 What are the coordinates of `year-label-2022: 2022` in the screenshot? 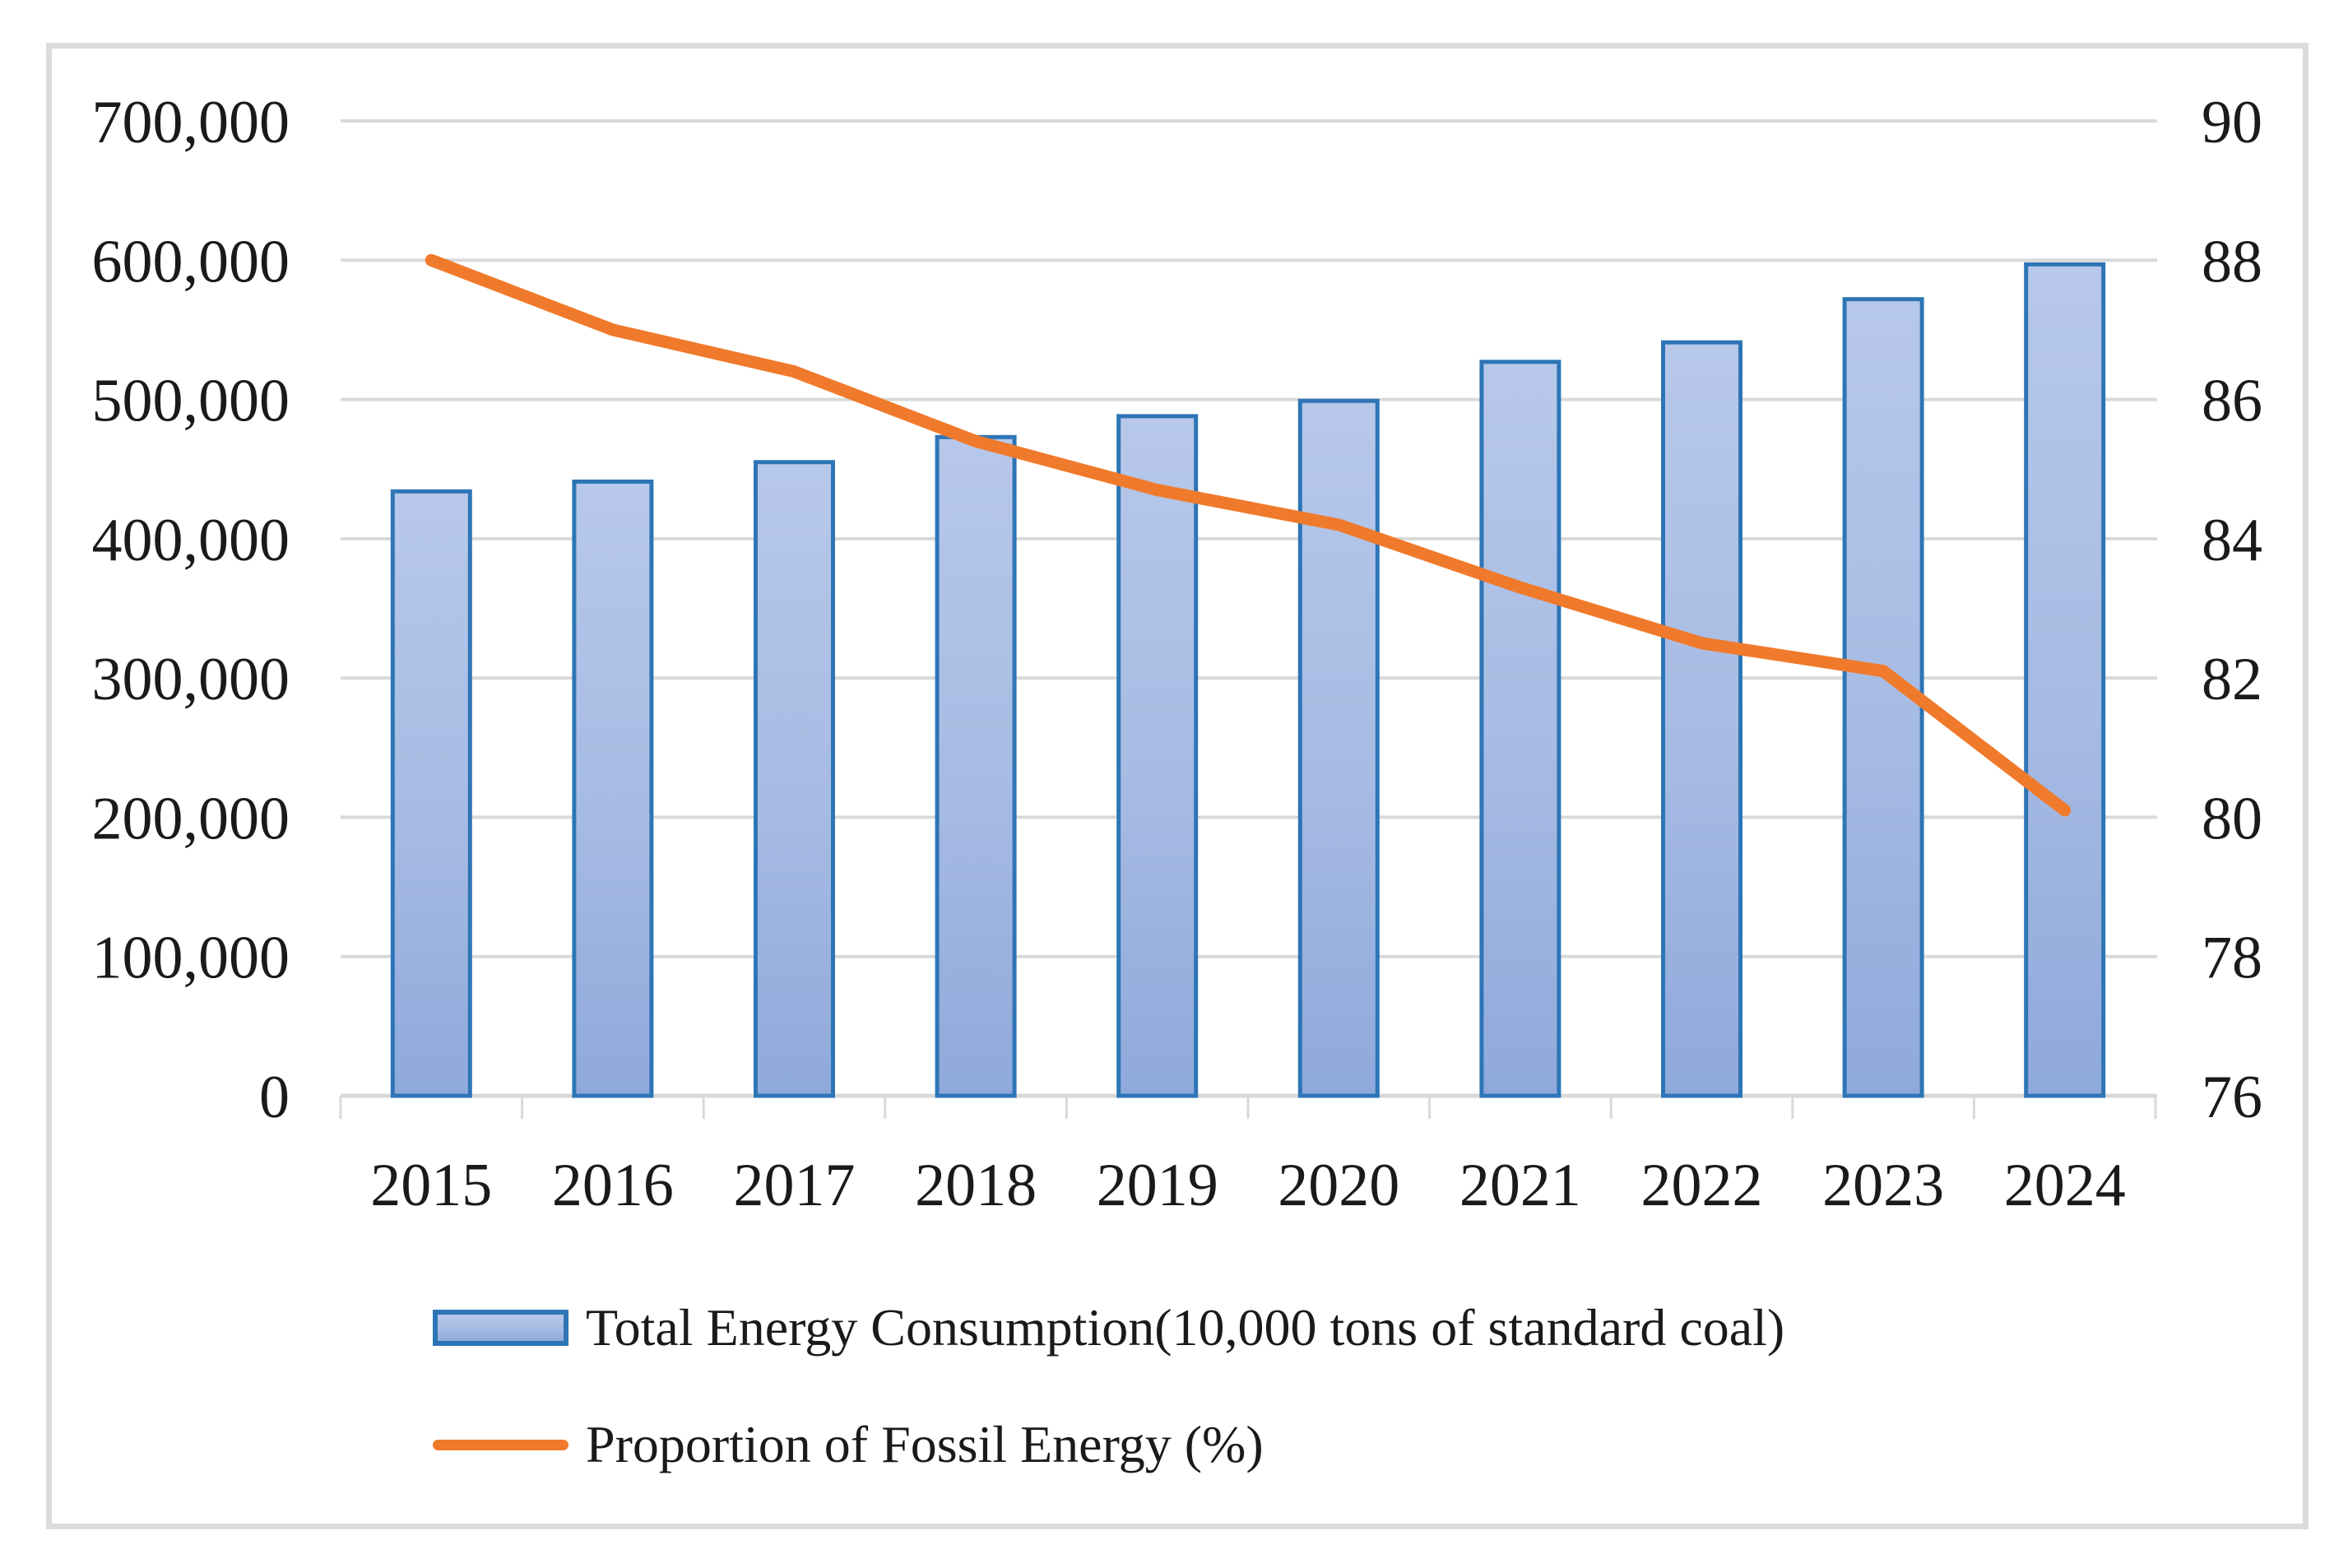 It's located at (1702, 1185).